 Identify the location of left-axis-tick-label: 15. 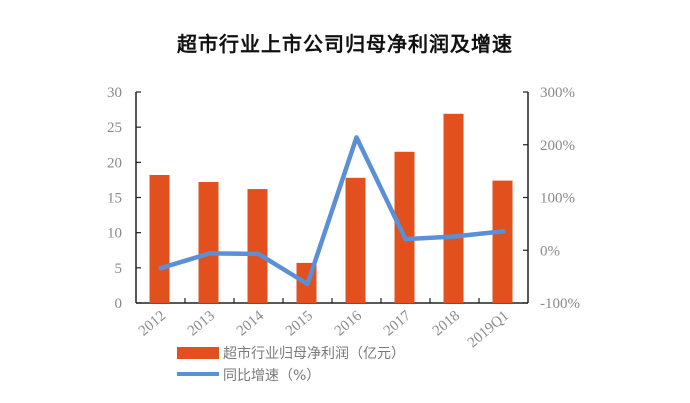
(114, 199).